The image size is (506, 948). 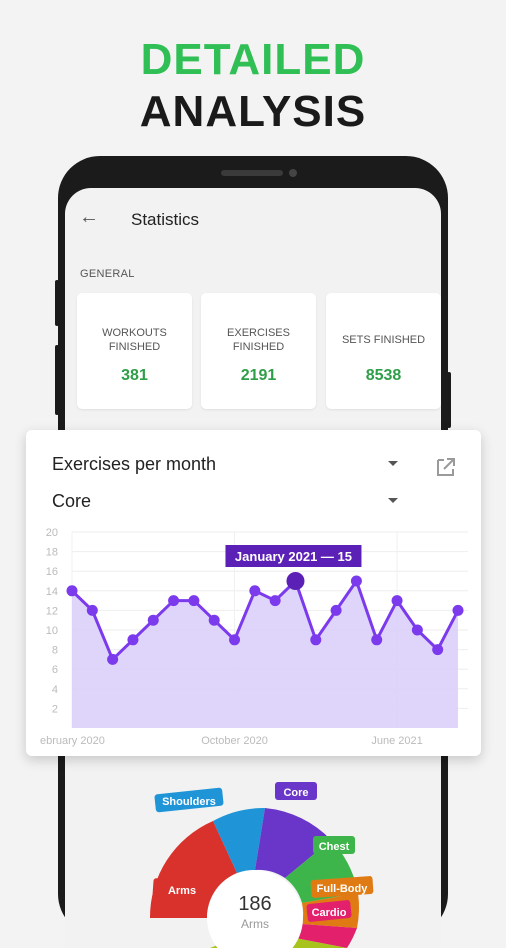 What do you see at coordinates (239, 840) in the screenshot?
I see `donut-segment-shoulders` at bounding box center [239, 840].